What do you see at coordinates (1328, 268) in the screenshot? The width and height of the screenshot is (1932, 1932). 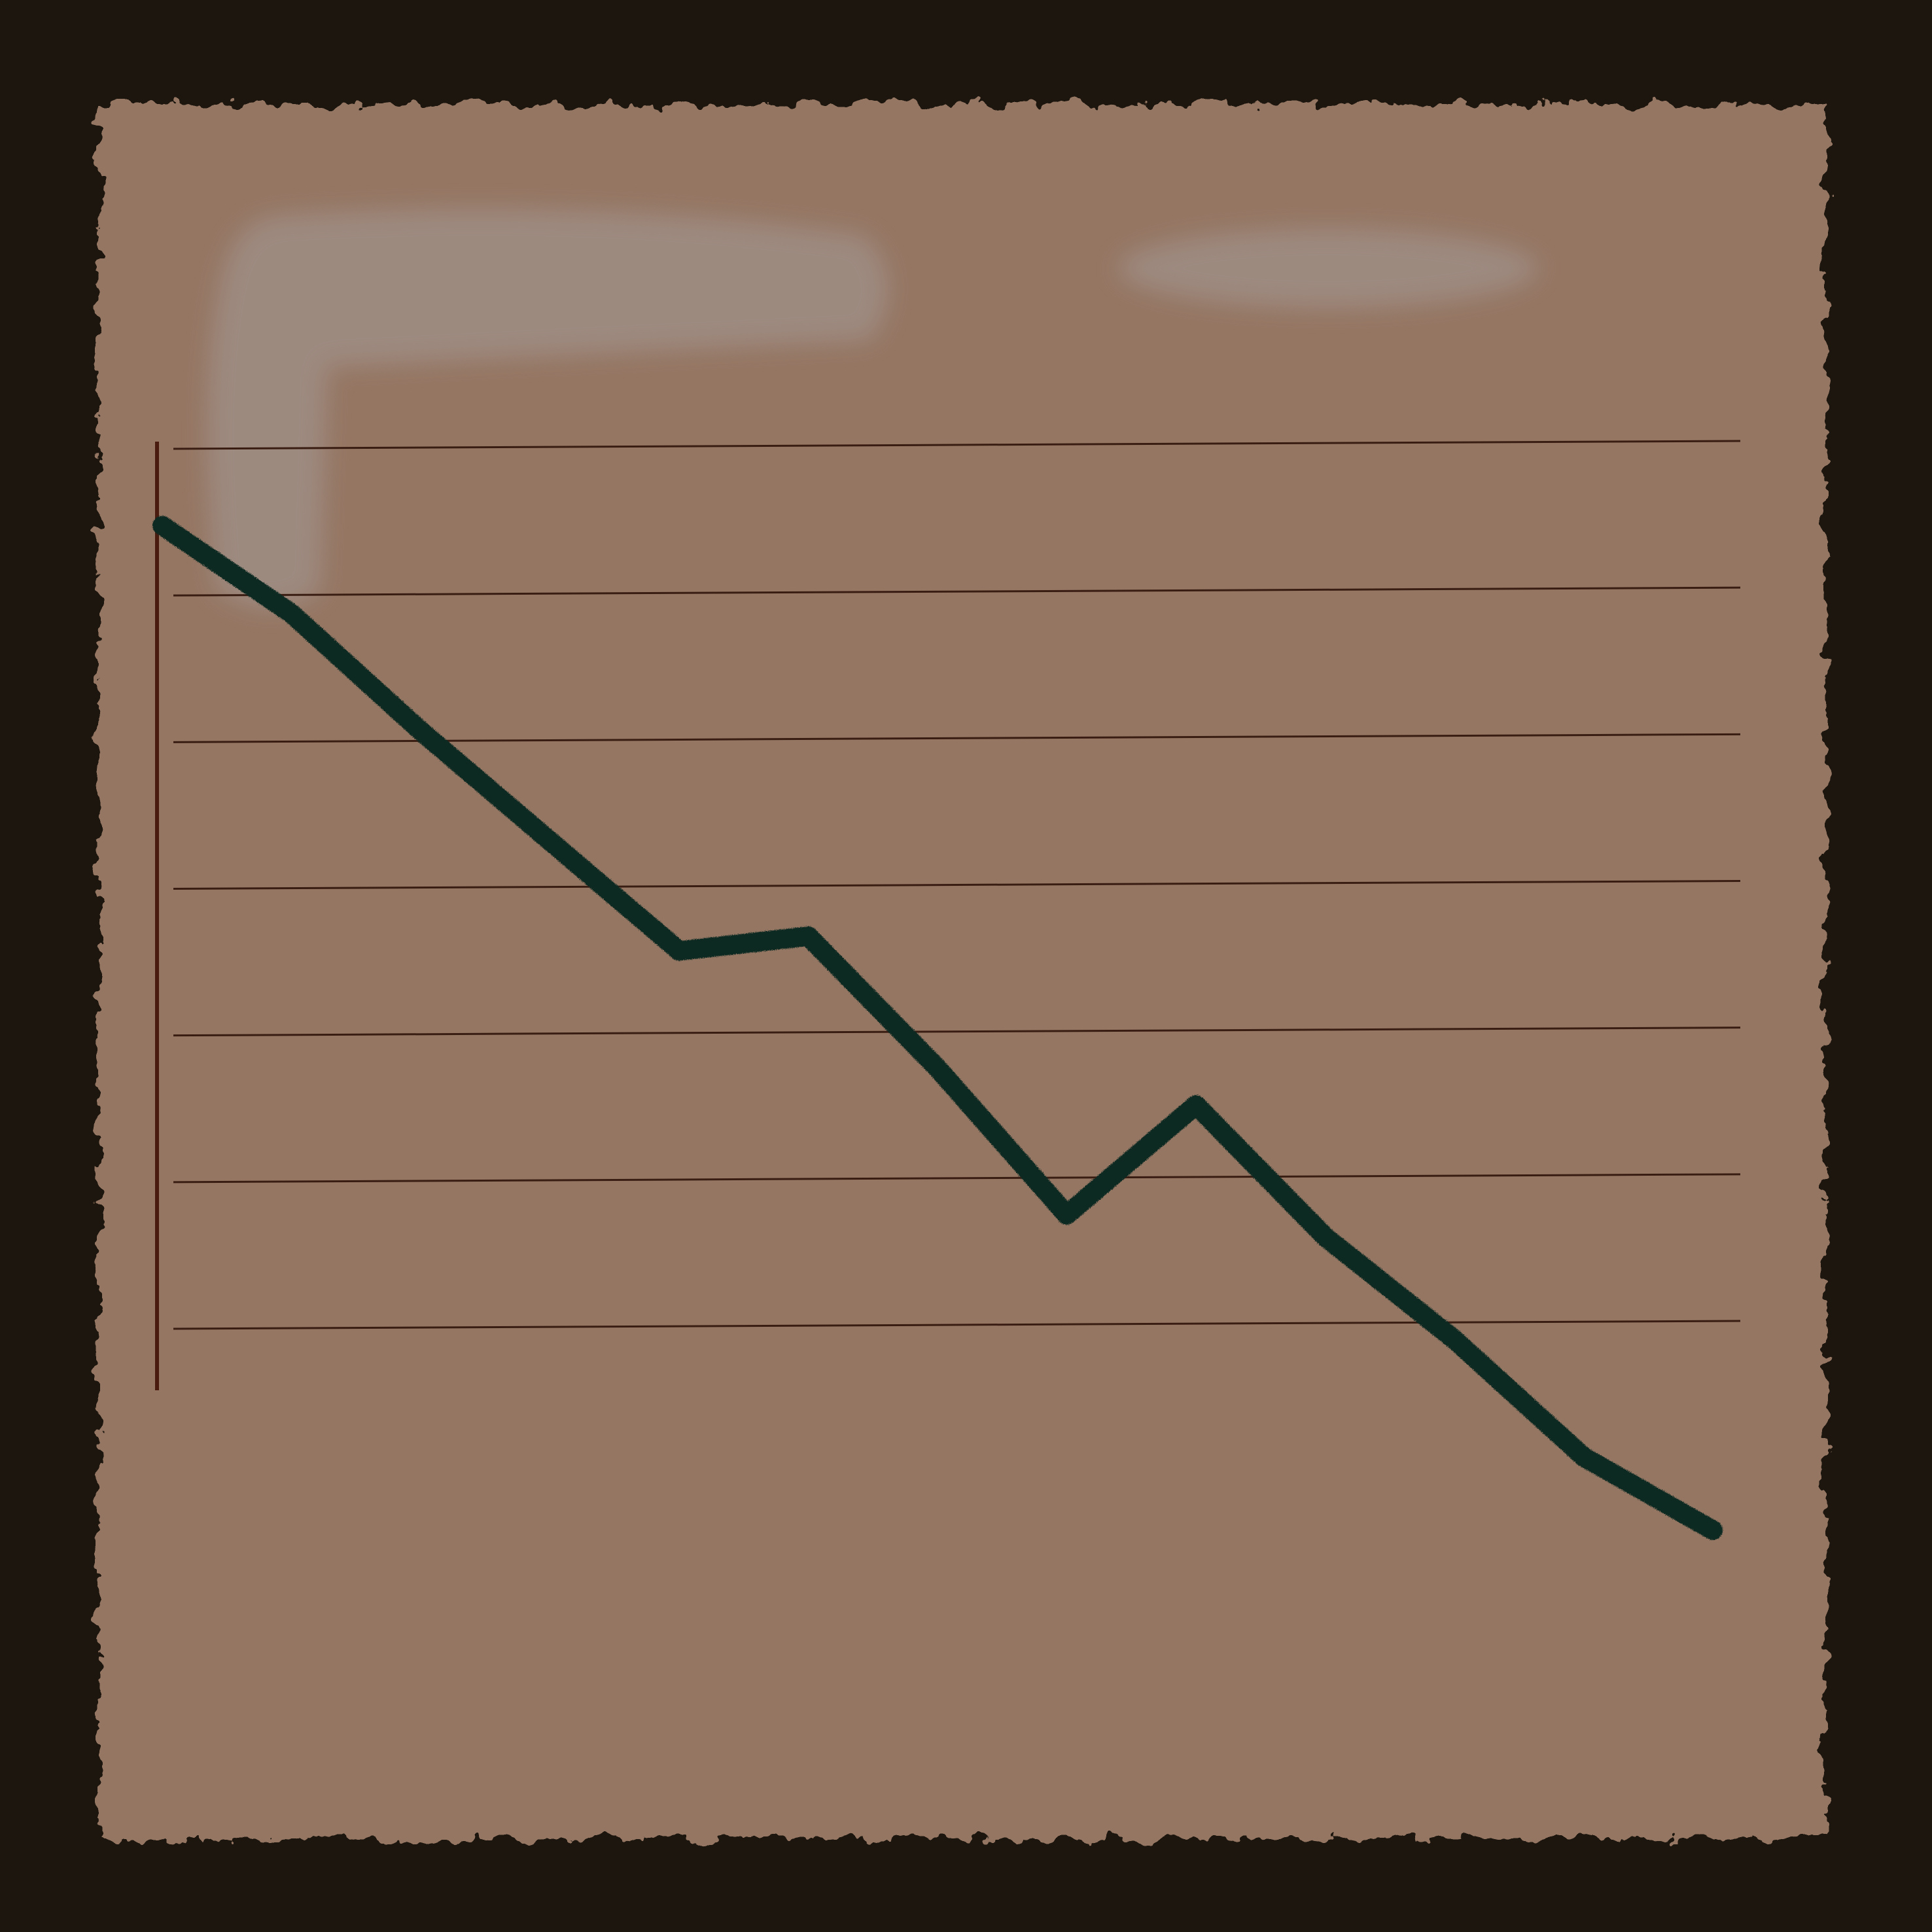 I see `smudge-top-right` at bounding box center [1328, 268].